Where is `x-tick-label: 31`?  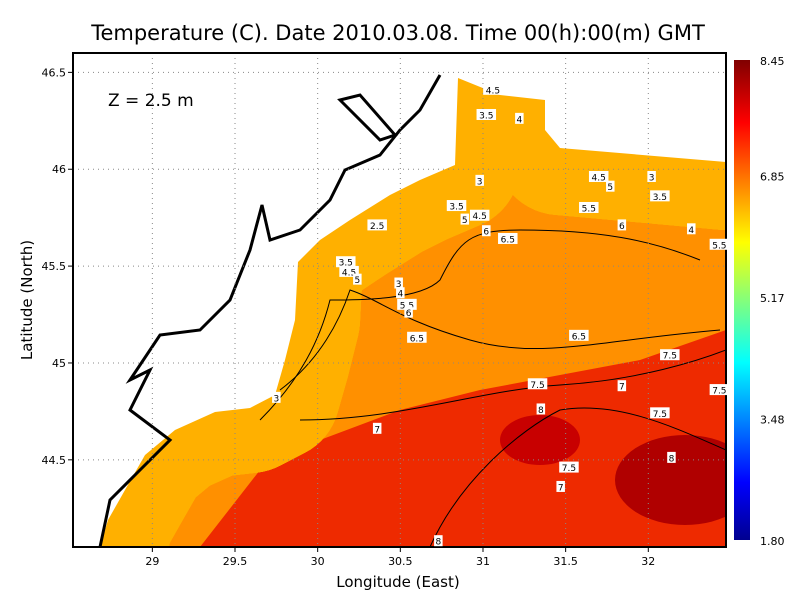 x-tick-label: 31 is located at coordinates (483, 561).